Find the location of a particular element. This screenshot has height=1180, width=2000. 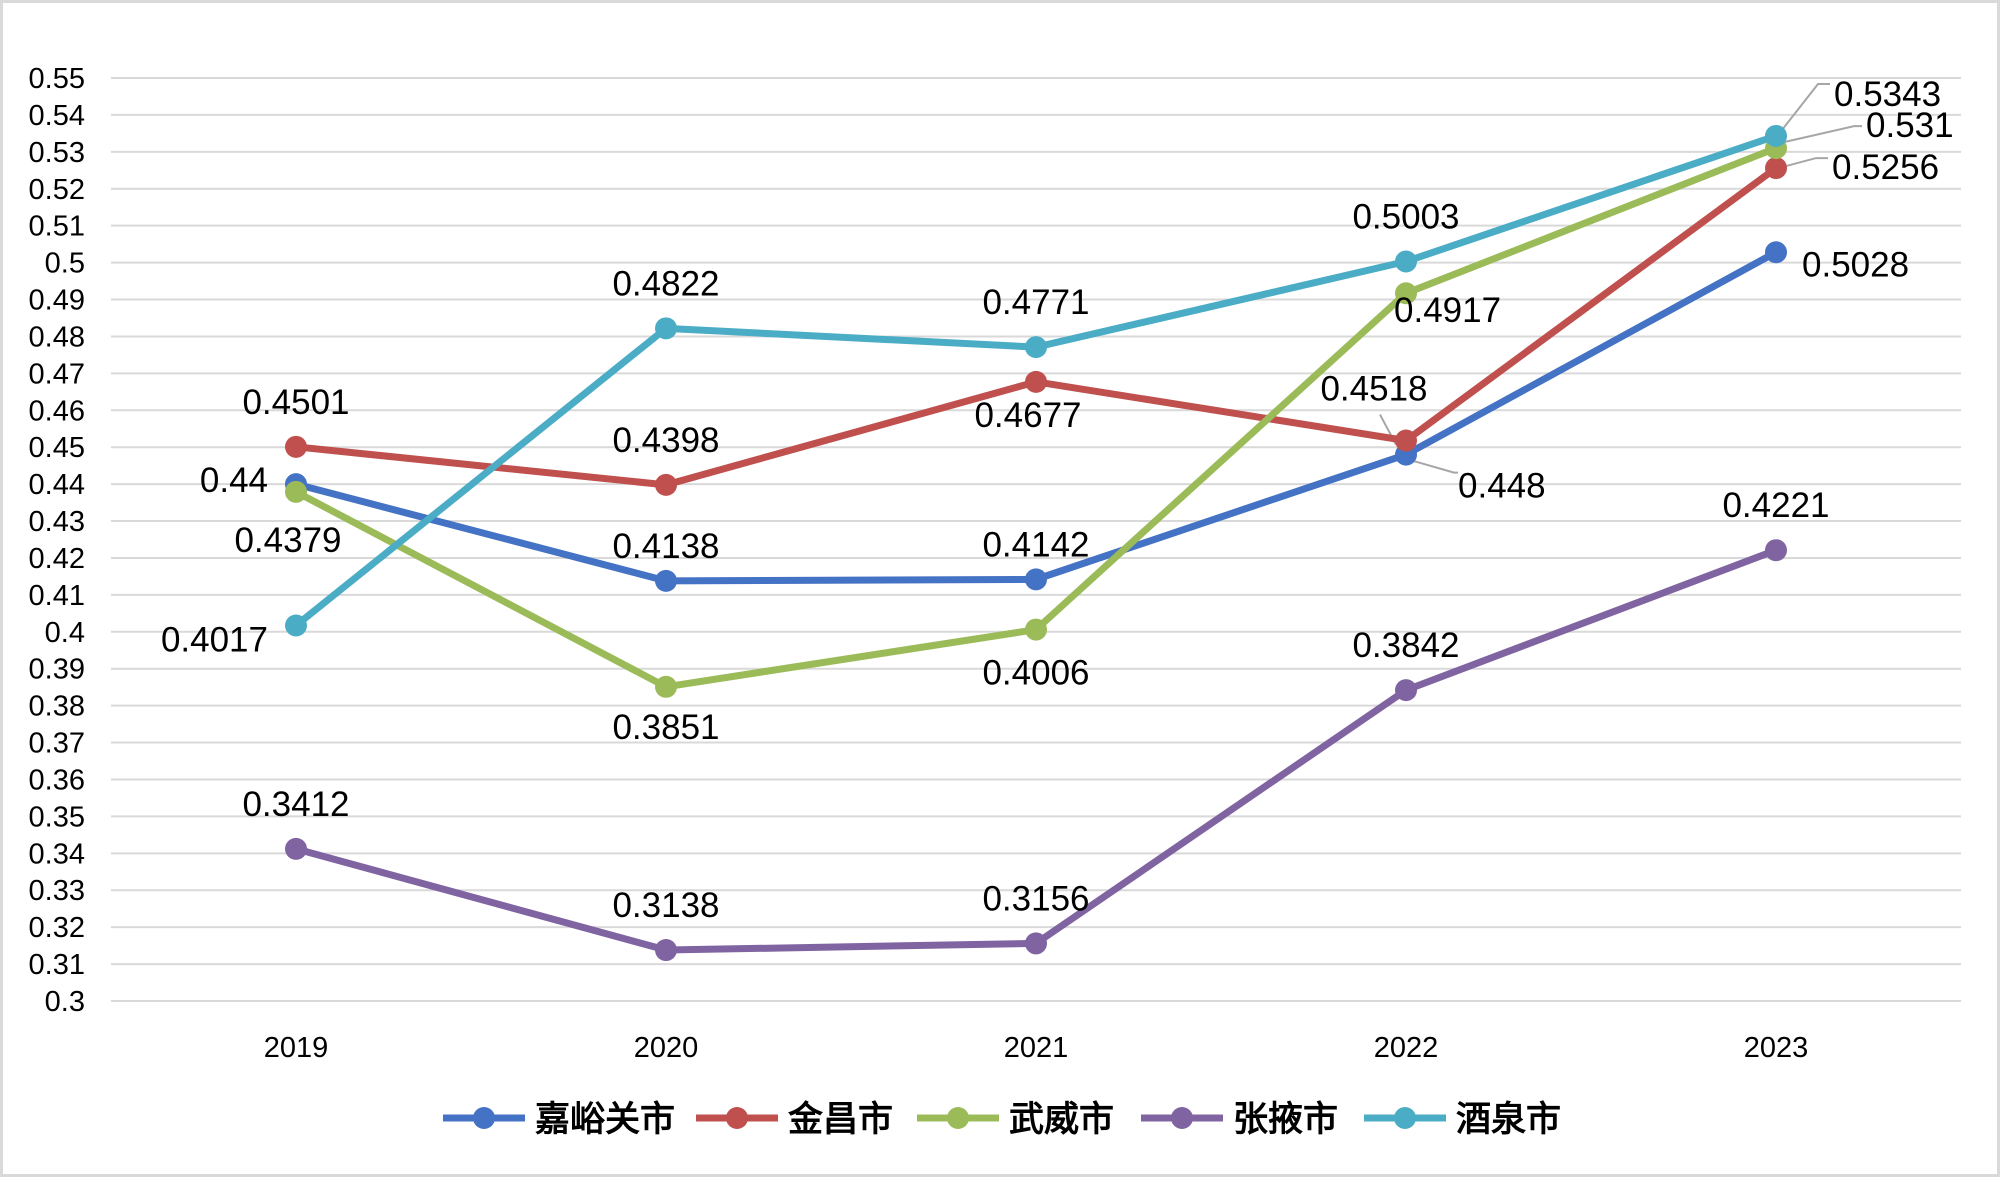

y-tick-label: 0.37 is located at coordinates (57, 744).